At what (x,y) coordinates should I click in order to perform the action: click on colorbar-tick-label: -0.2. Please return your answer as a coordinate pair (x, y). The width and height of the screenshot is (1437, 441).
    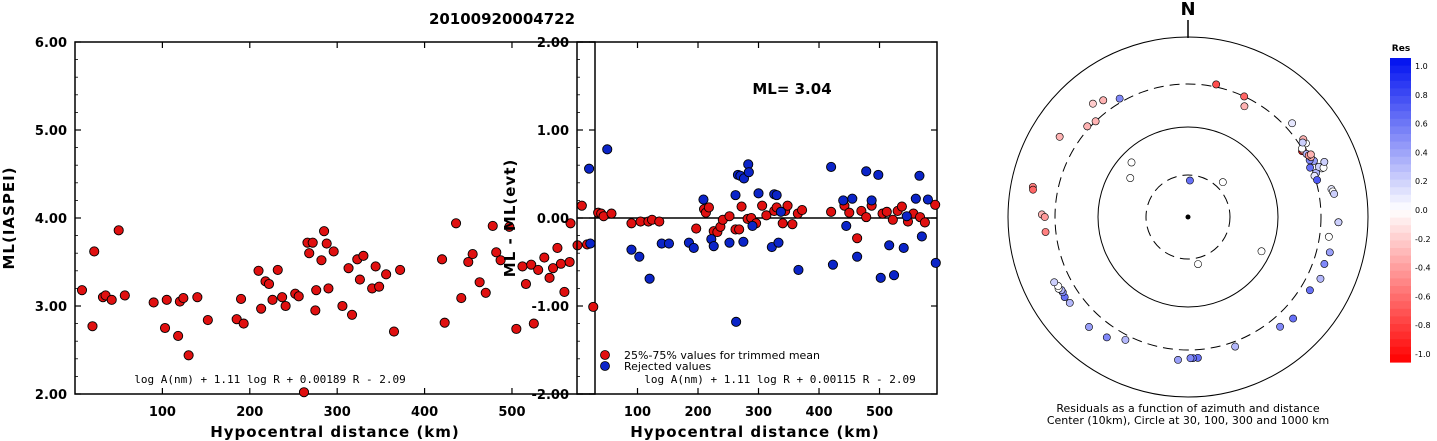
    Looking at the image, I should click on (1423, 239).